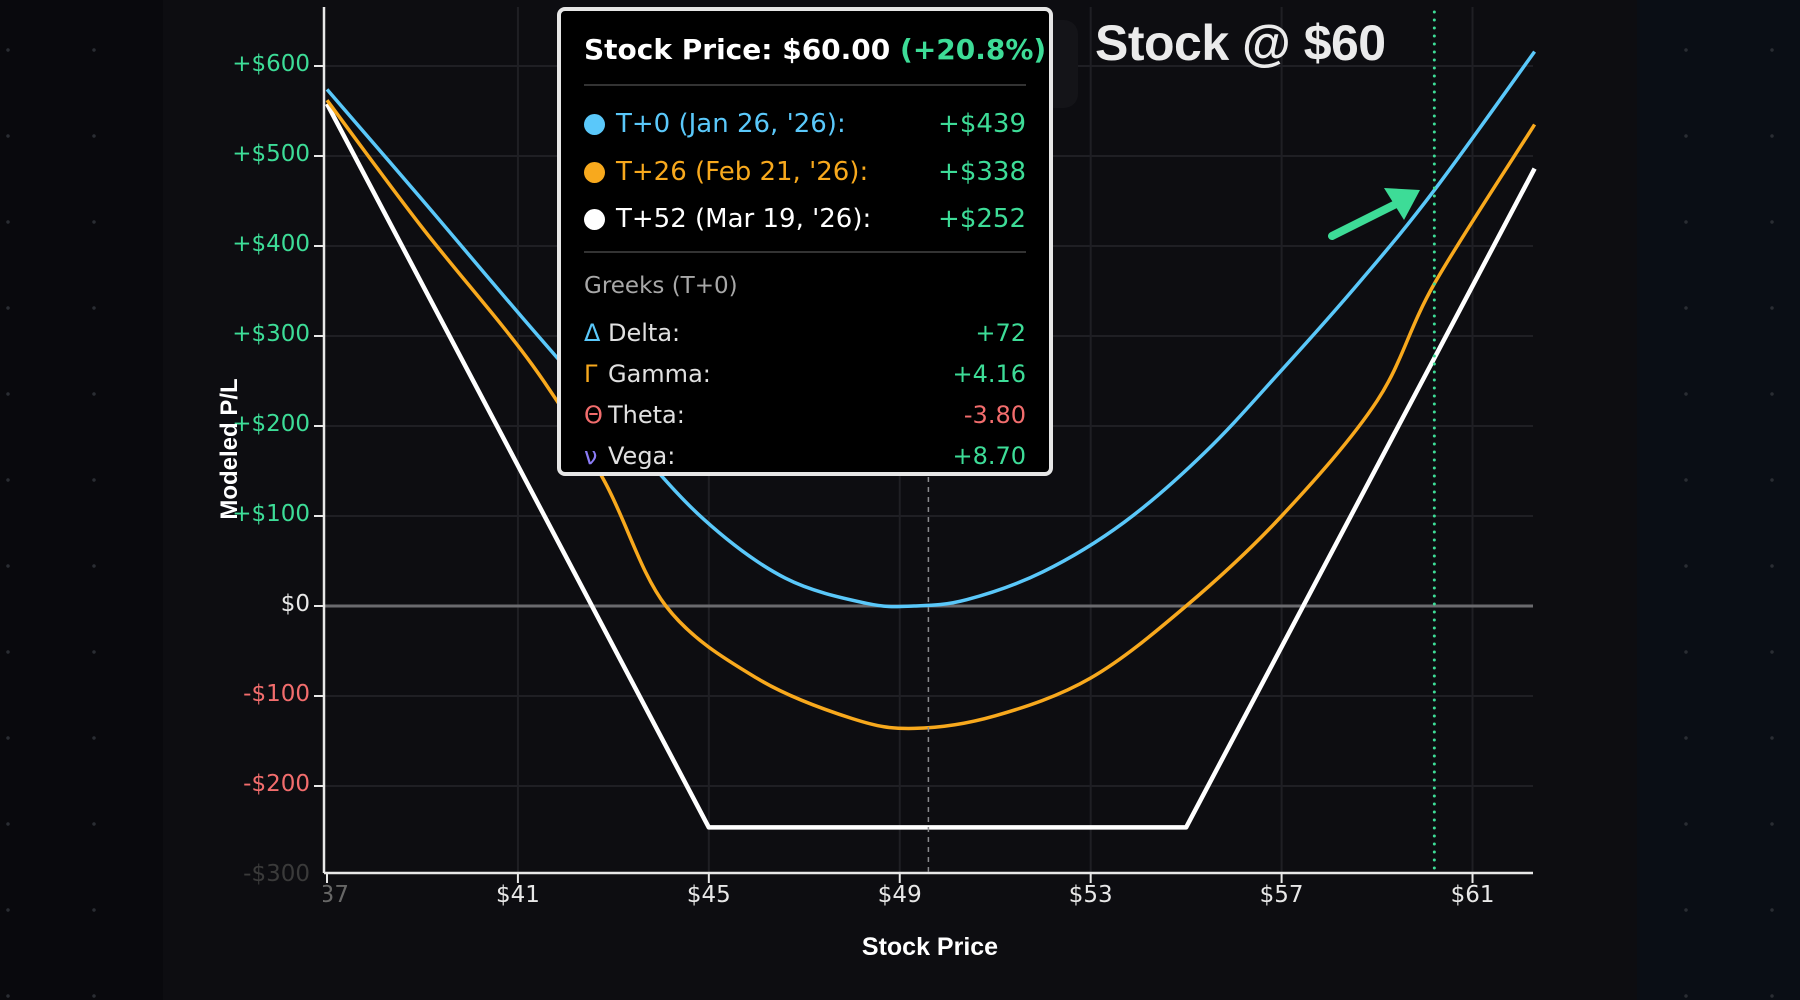  Describe the element at coordinates (644, 333) in the screenshot. I see `greek-label: Delta:` at that location.